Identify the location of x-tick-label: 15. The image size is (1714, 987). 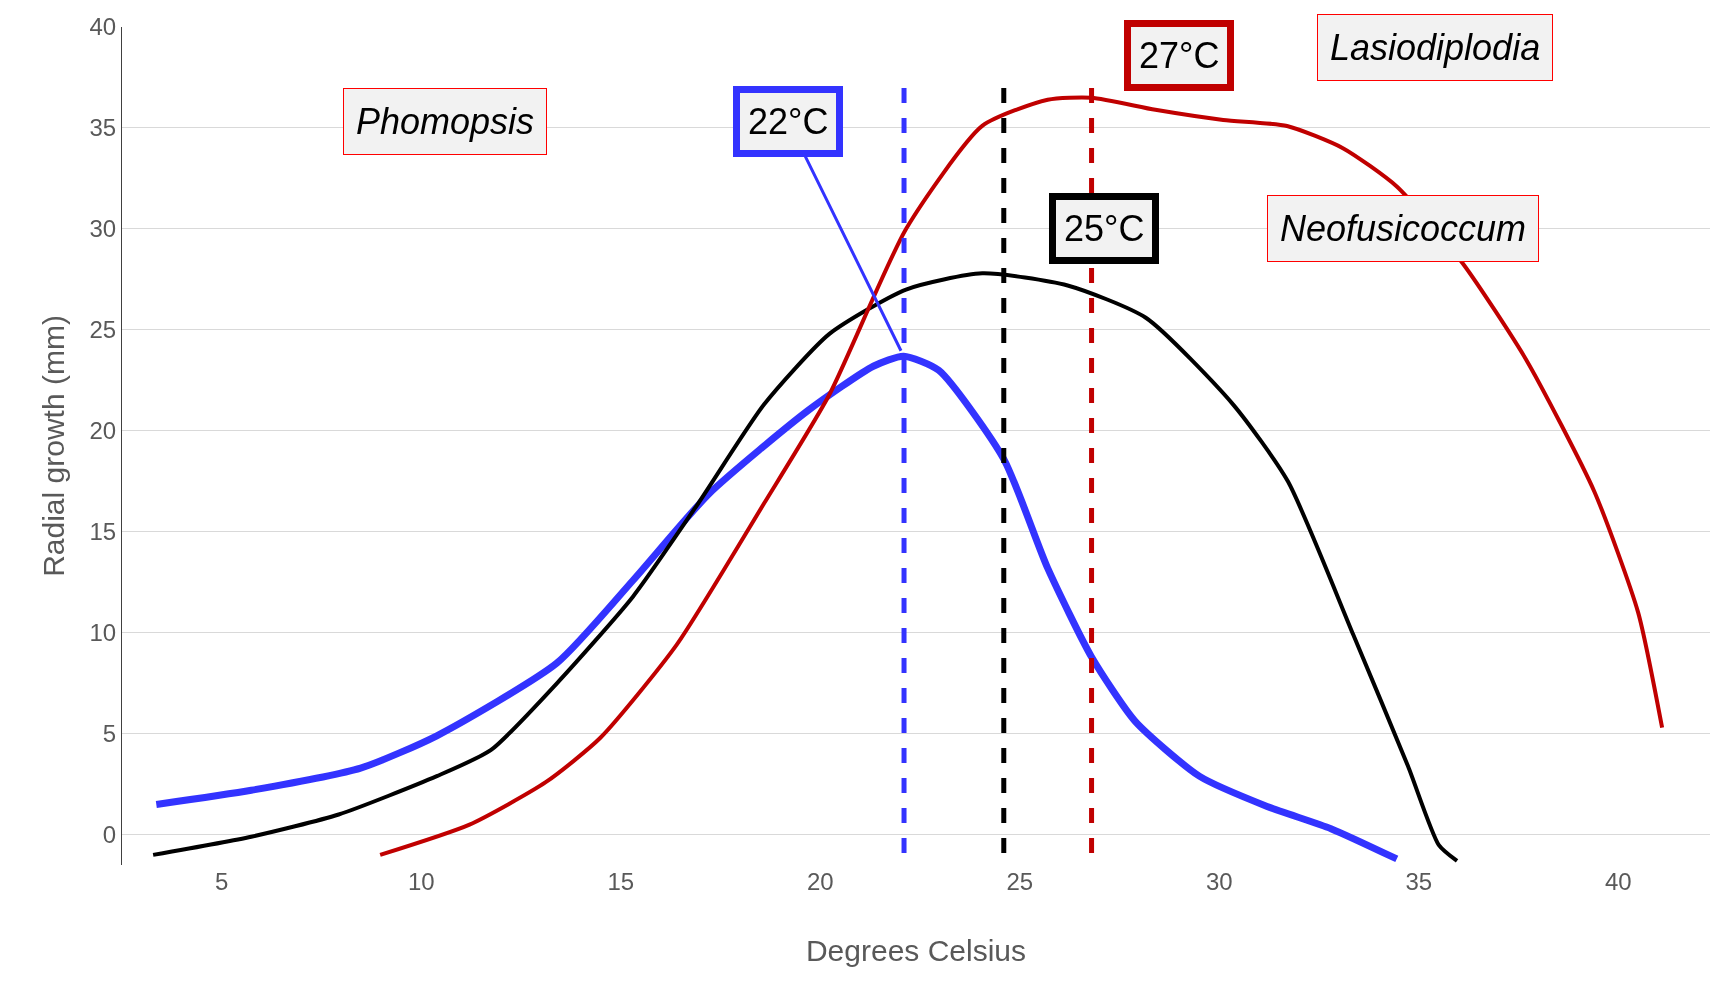
(621, 881).